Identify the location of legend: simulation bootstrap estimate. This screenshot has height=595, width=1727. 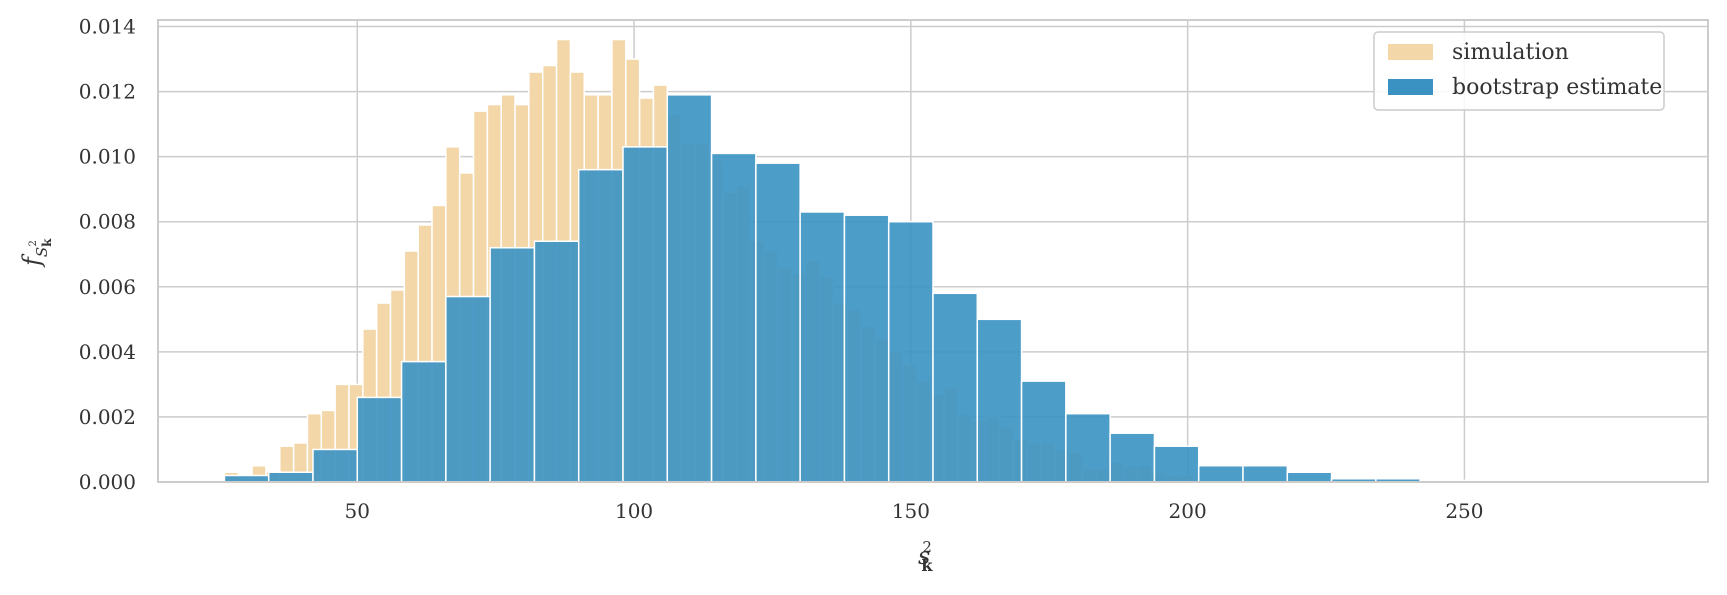
(1519, 71).